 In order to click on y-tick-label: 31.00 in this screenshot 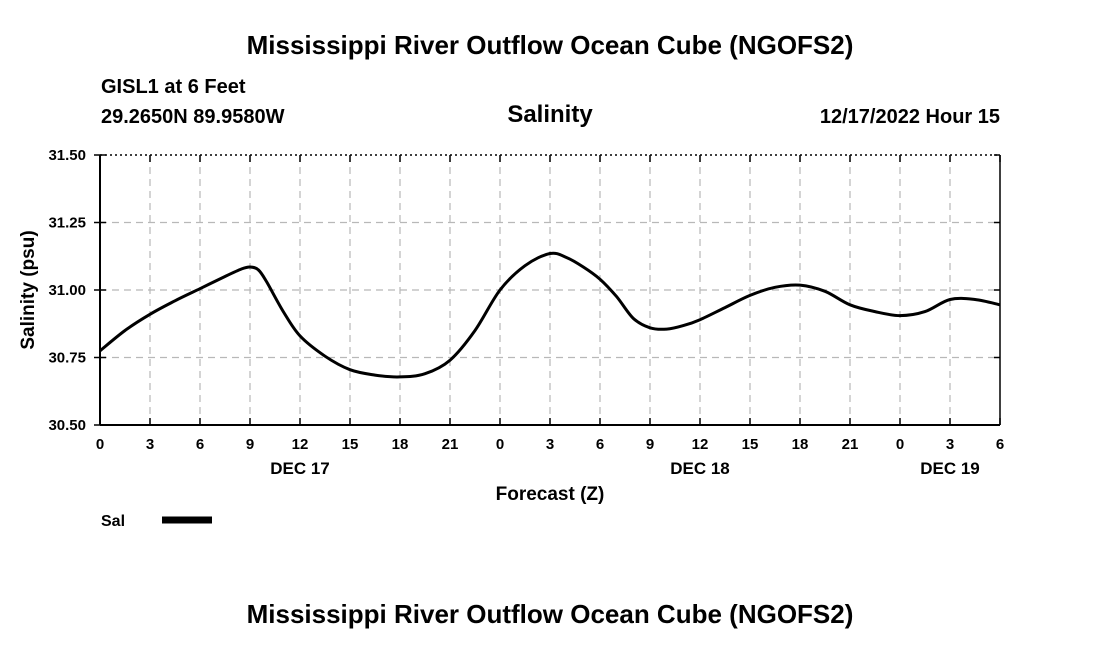, I will do `click(67, 290)`.